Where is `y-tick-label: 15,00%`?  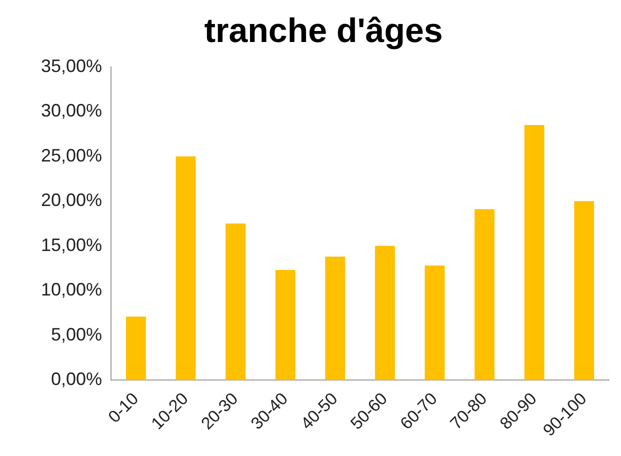
y-tick-label: 15,00% is located at coordinates (71, 244).